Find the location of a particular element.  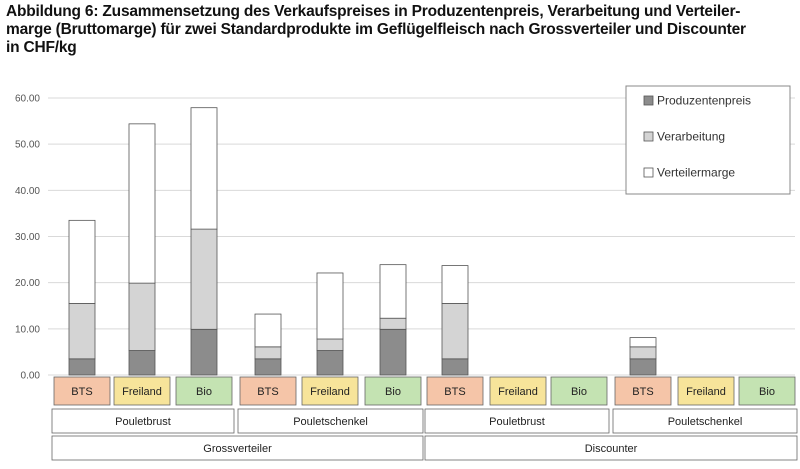

y-tick-label: 10.00 is located at coordinates (27, 329).